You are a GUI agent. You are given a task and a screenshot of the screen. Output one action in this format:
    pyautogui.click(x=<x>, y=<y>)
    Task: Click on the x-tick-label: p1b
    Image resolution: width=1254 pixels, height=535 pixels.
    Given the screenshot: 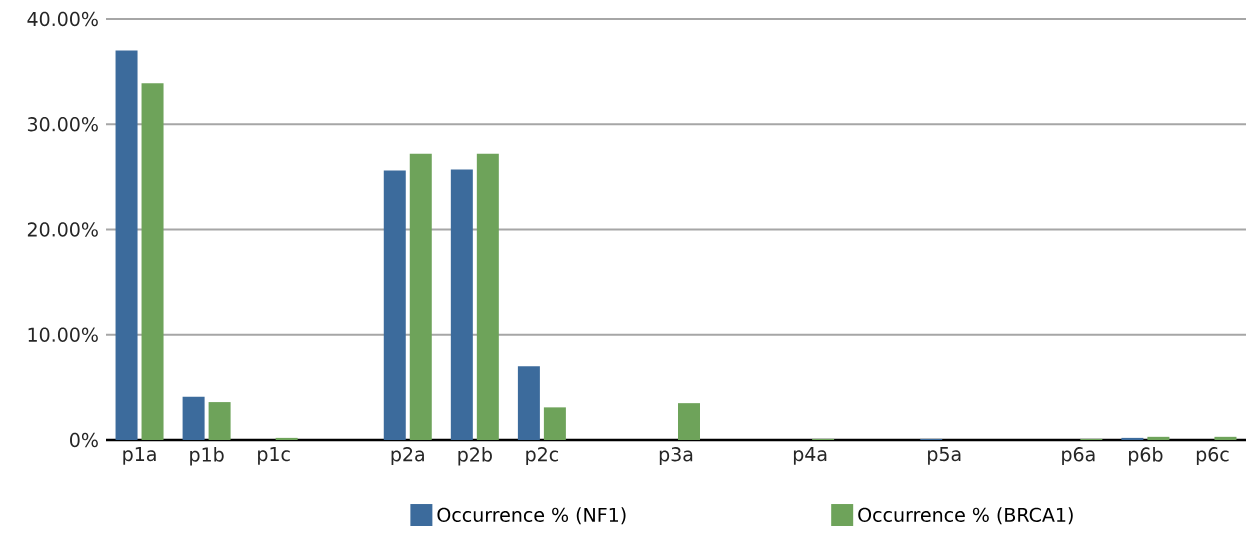 What is the action you would take?
    pyautogui.click(x=207, y=456)
    